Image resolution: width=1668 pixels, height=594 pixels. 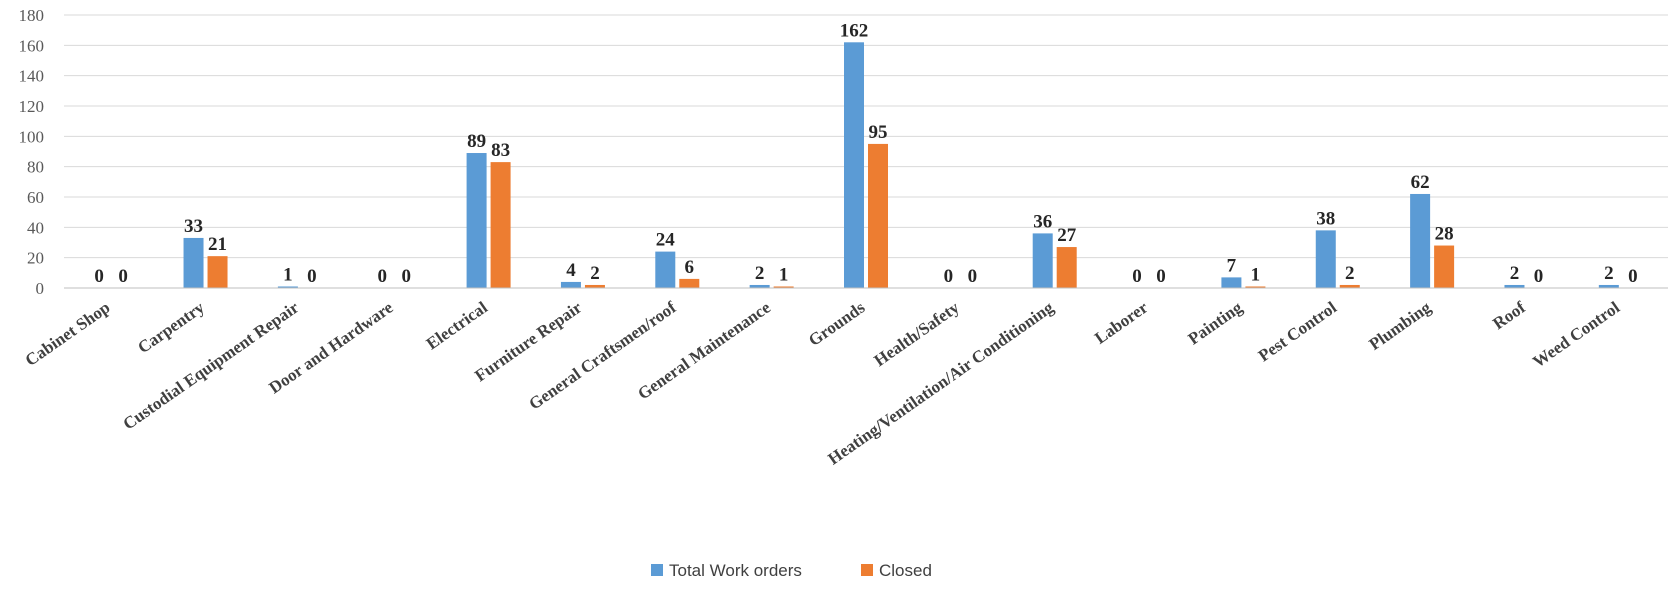 What do you see at coordinates (854, 30) in the screenshot?
I see `data-label: 162` at bounding box center [854, 30].